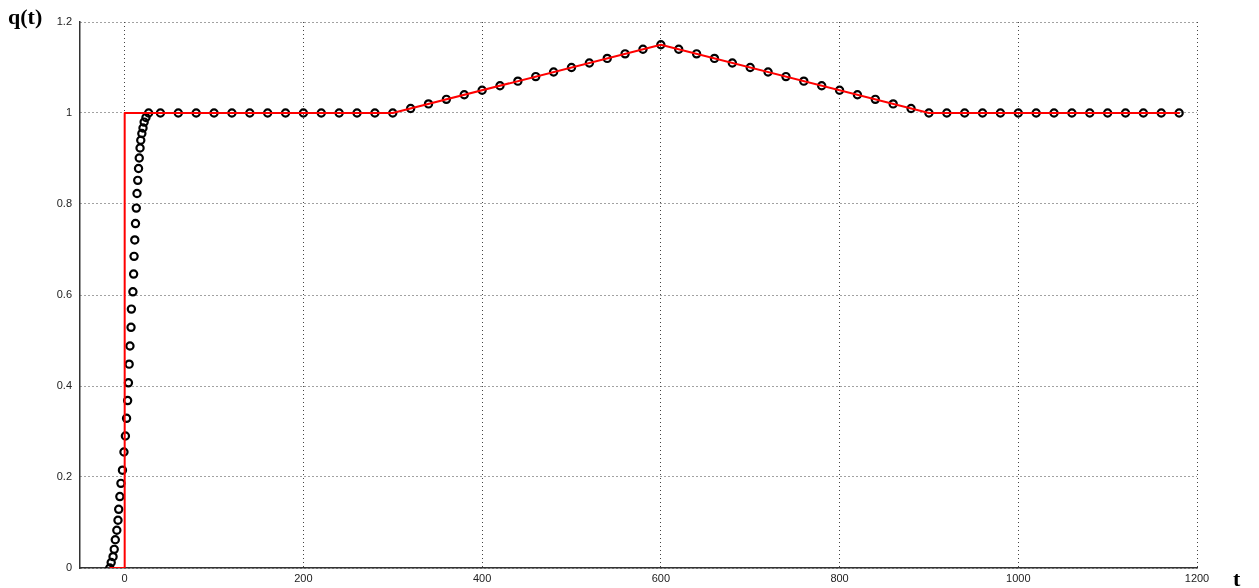  What do you see at coordinates (1197, 577) in the screenshot?
I see `x-tick-label: 1200` at bounding box center [1197, 577].